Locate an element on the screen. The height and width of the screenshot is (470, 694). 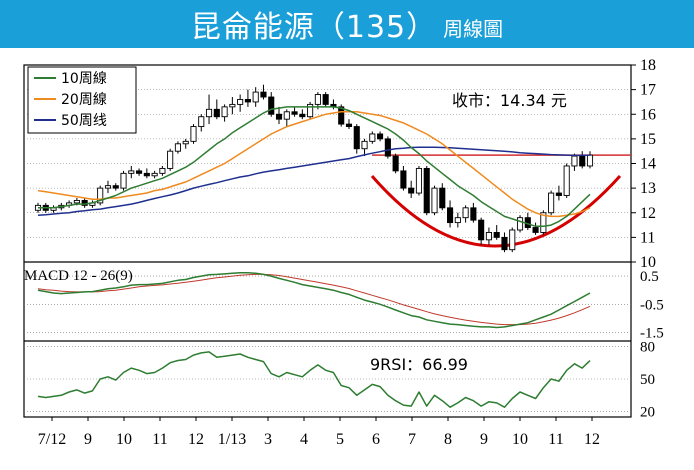
rsi-label: 9RSI：66.99 is located at coordinates (419, 364).